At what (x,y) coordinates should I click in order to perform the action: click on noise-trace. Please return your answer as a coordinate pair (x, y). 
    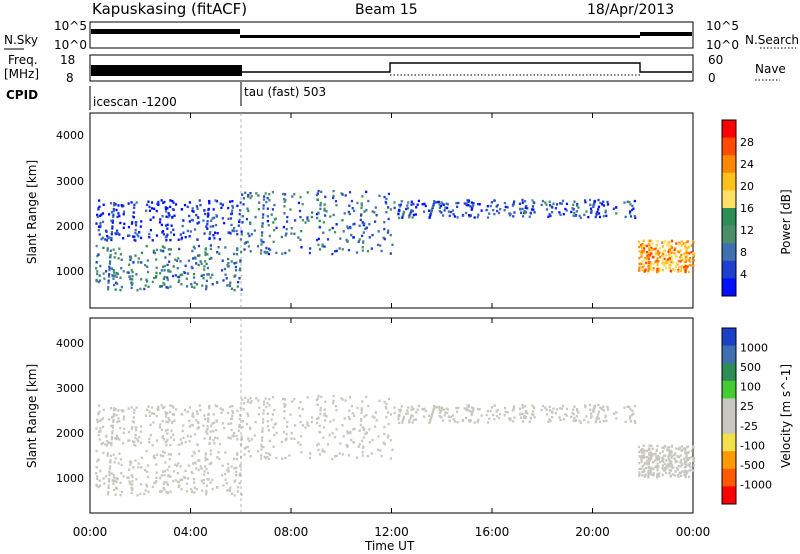
    Looking at the image, I should click on (391, 33).